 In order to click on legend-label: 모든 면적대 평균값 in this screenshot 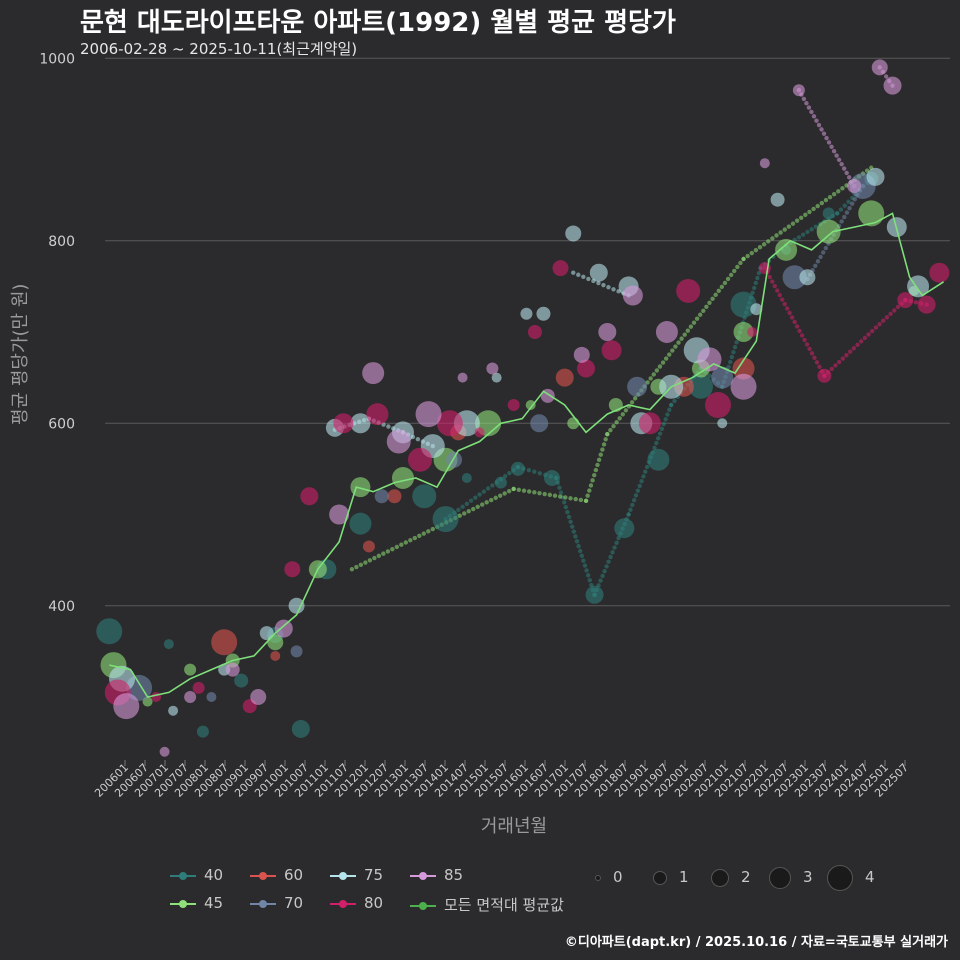, I will do `click(504, 905)`.